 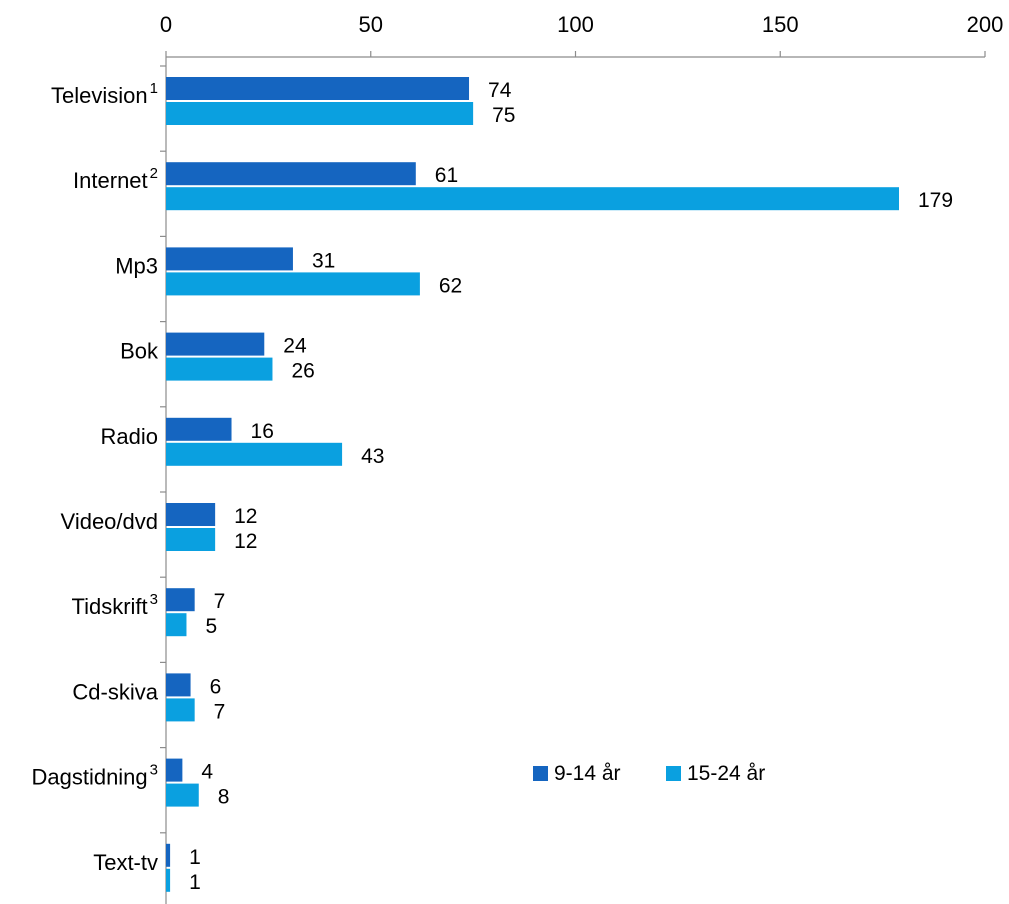 What do you see at coordinates (115, 179) in the screenshot?
I see `category-label: Internet 2` at bounding box center [115, 179].